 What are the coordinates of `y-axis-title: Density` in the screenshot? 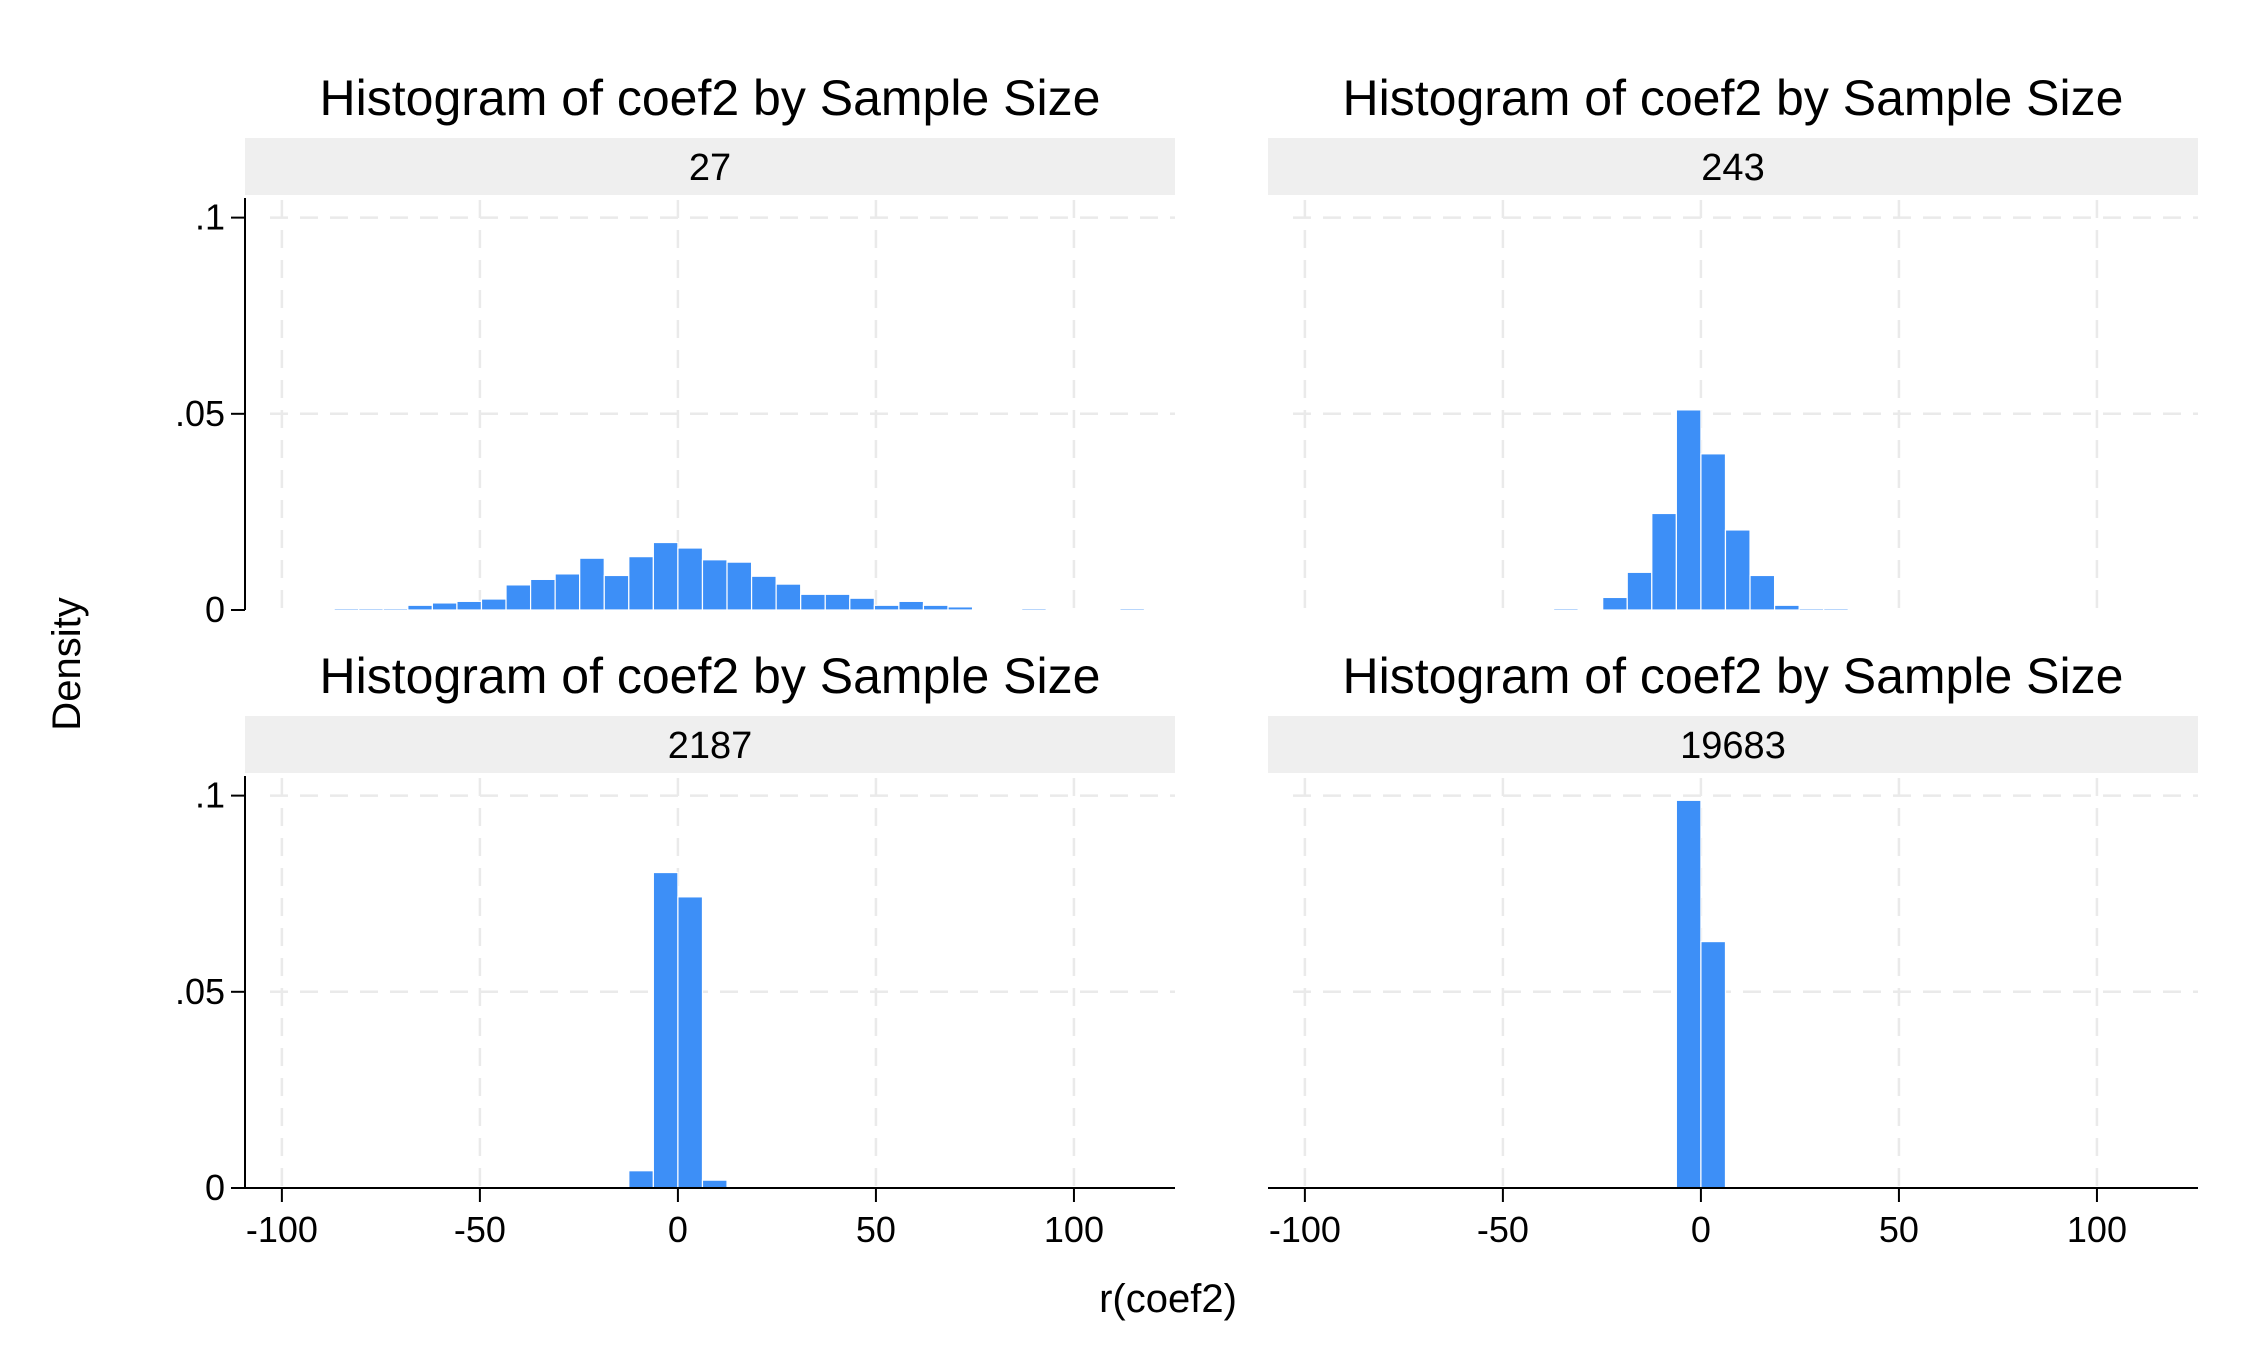 It's located at (67, 663).